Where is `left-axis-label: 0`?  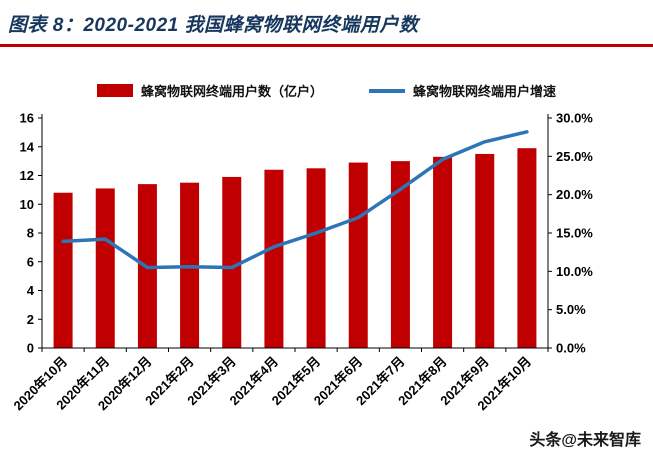
left-axis-label: 0 is located at coordinates (30, 348).